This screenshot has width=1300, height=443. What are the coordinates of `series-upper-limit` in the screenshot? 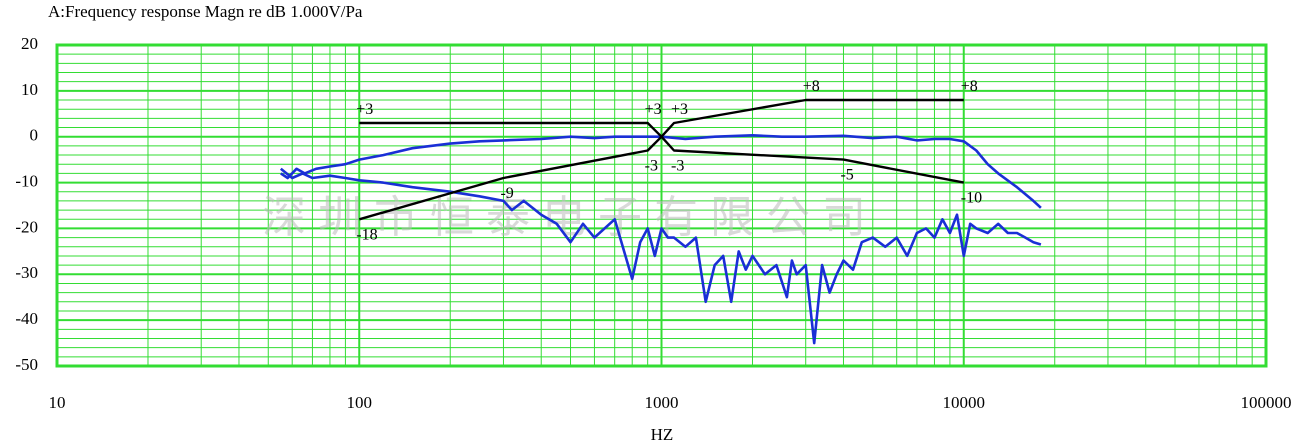 It's located at (661, 118).